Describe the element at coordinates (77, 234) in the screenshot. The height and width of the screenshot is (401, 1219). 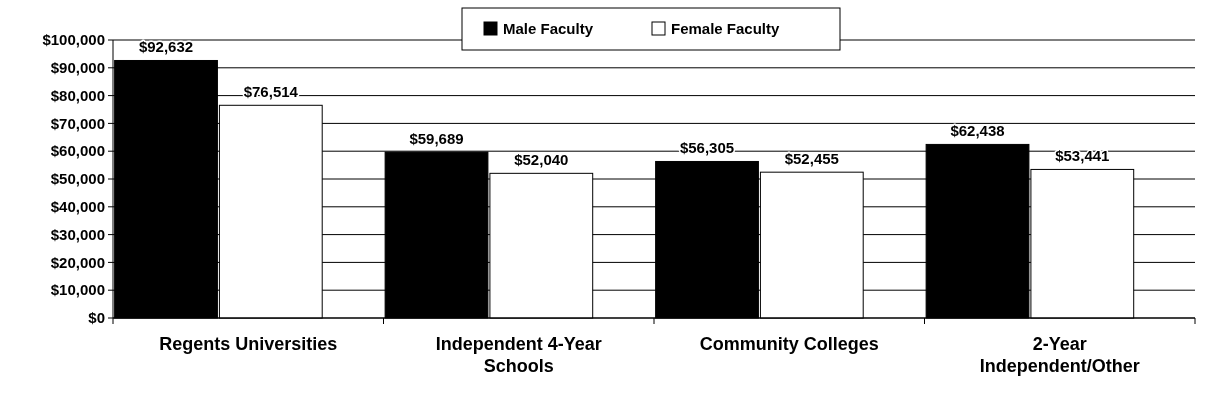
I see `y-tick-label: $30,000` at that location.